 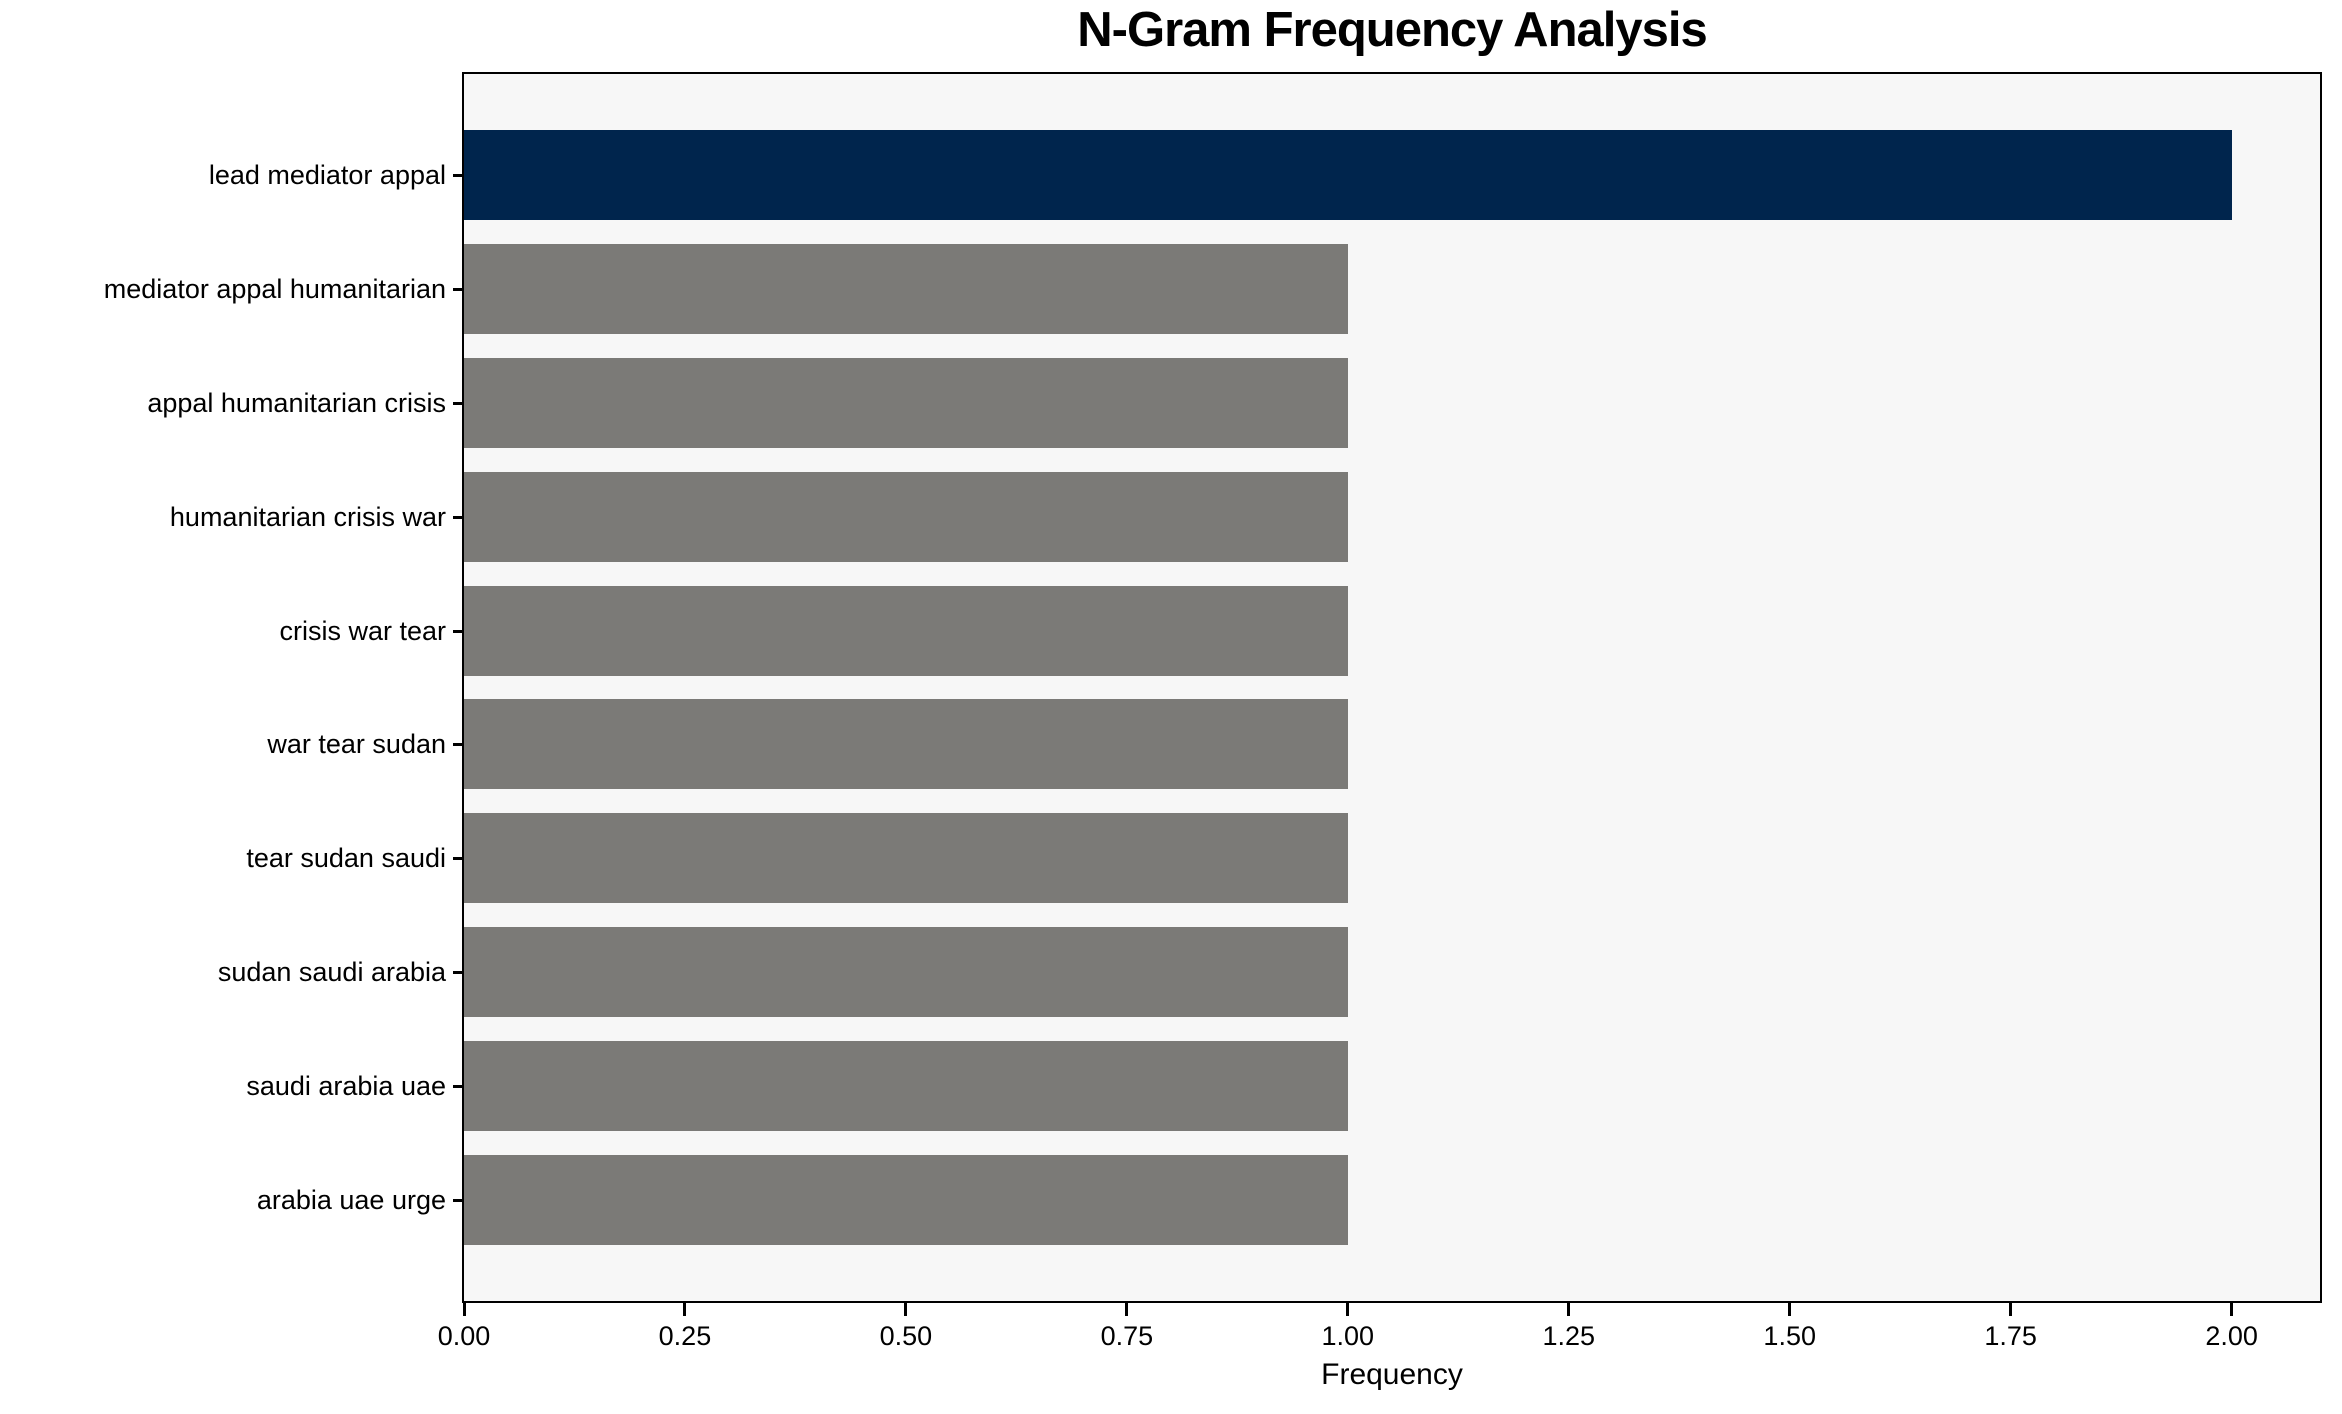 What do you see at coordinates (1789, 1336) in the screenshot?
I see `x-tick-label: 1.50` at bounding box center [1789, 1336].